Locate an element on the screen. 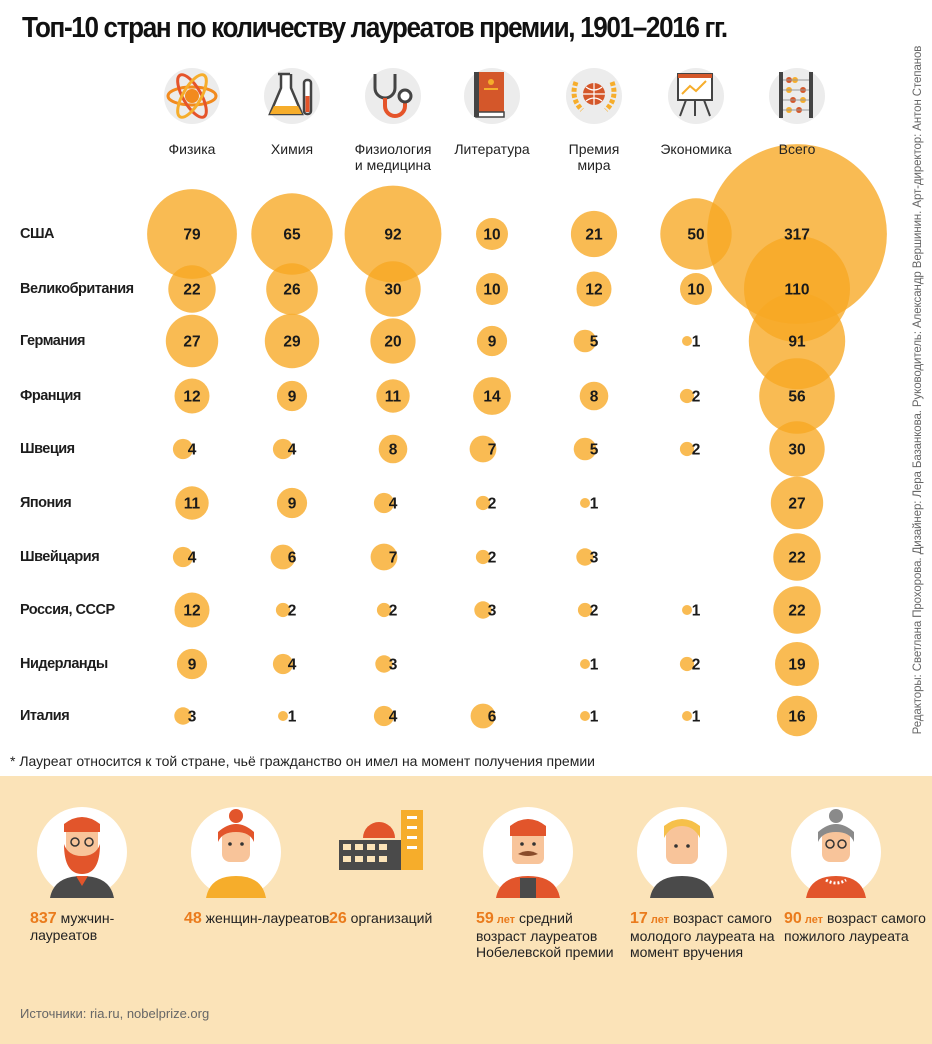 The image size is (932, 1044). stat-description: возраст самого пожилого лауреата is located at coordinates (855, 927).